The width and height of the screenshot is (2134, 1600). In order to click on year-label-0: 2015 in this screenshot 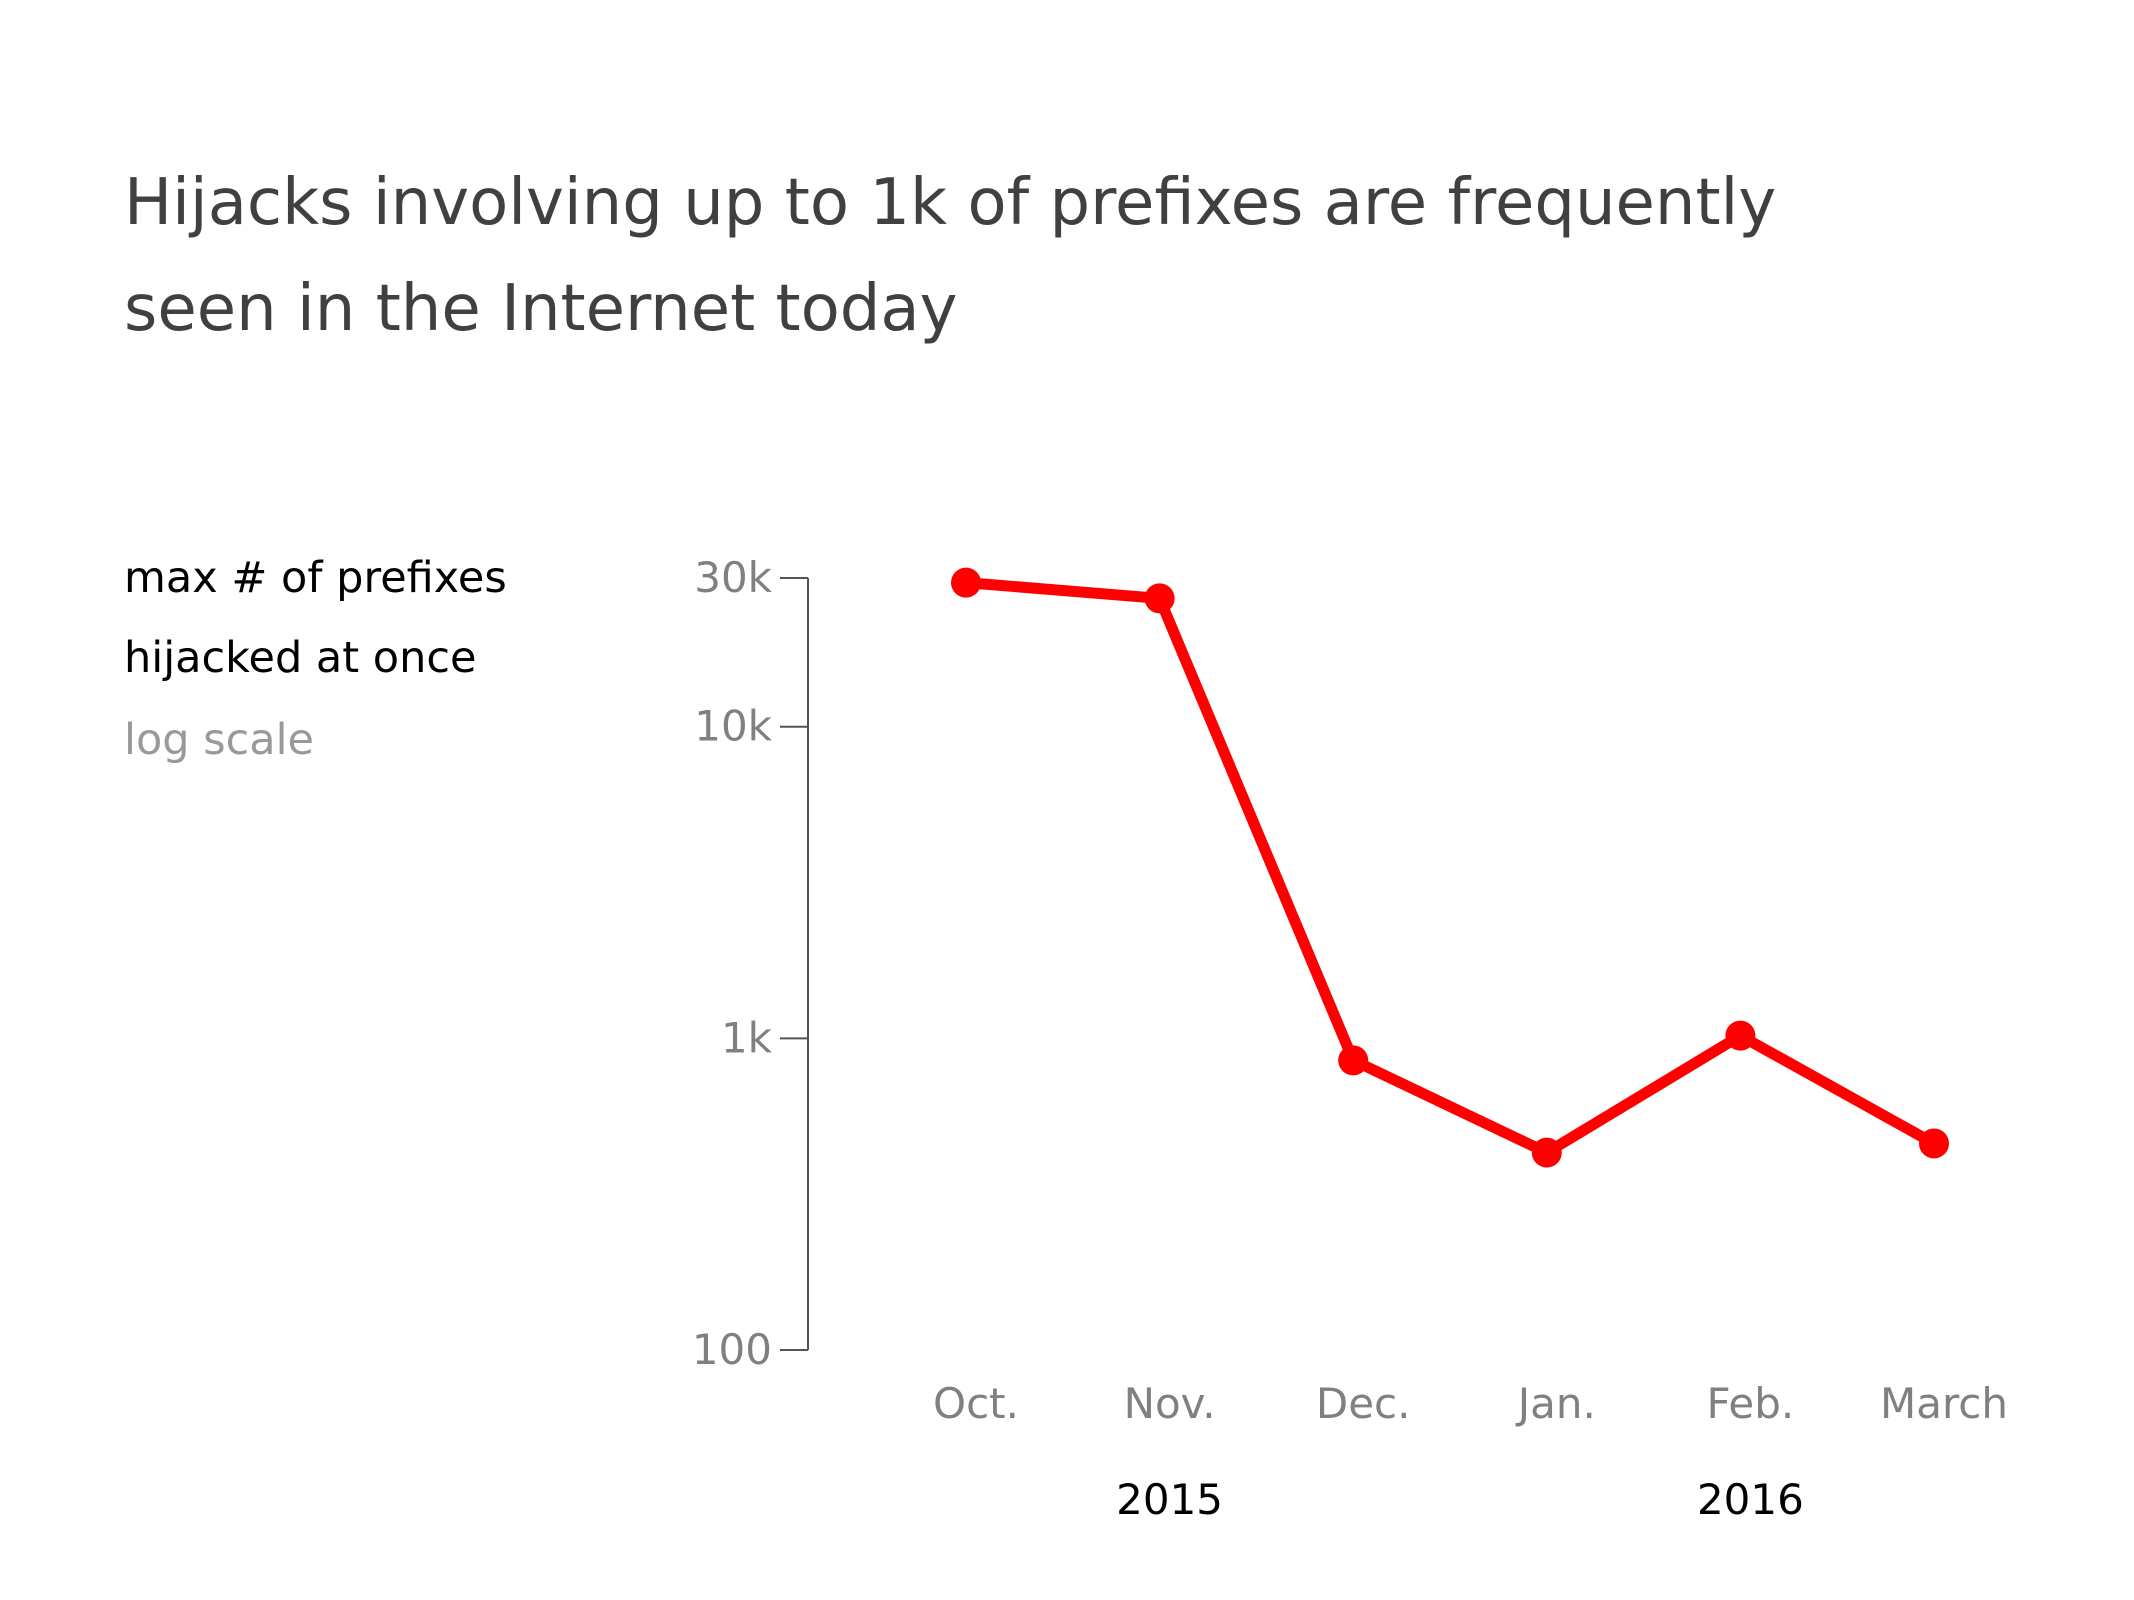, I will do `click(1169, 1499)`.